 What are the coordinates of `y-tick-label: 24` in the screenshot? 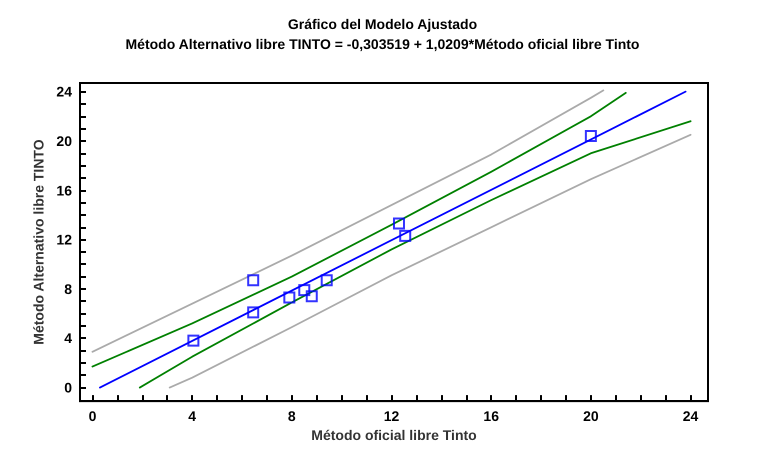 It's located at (64, 92).